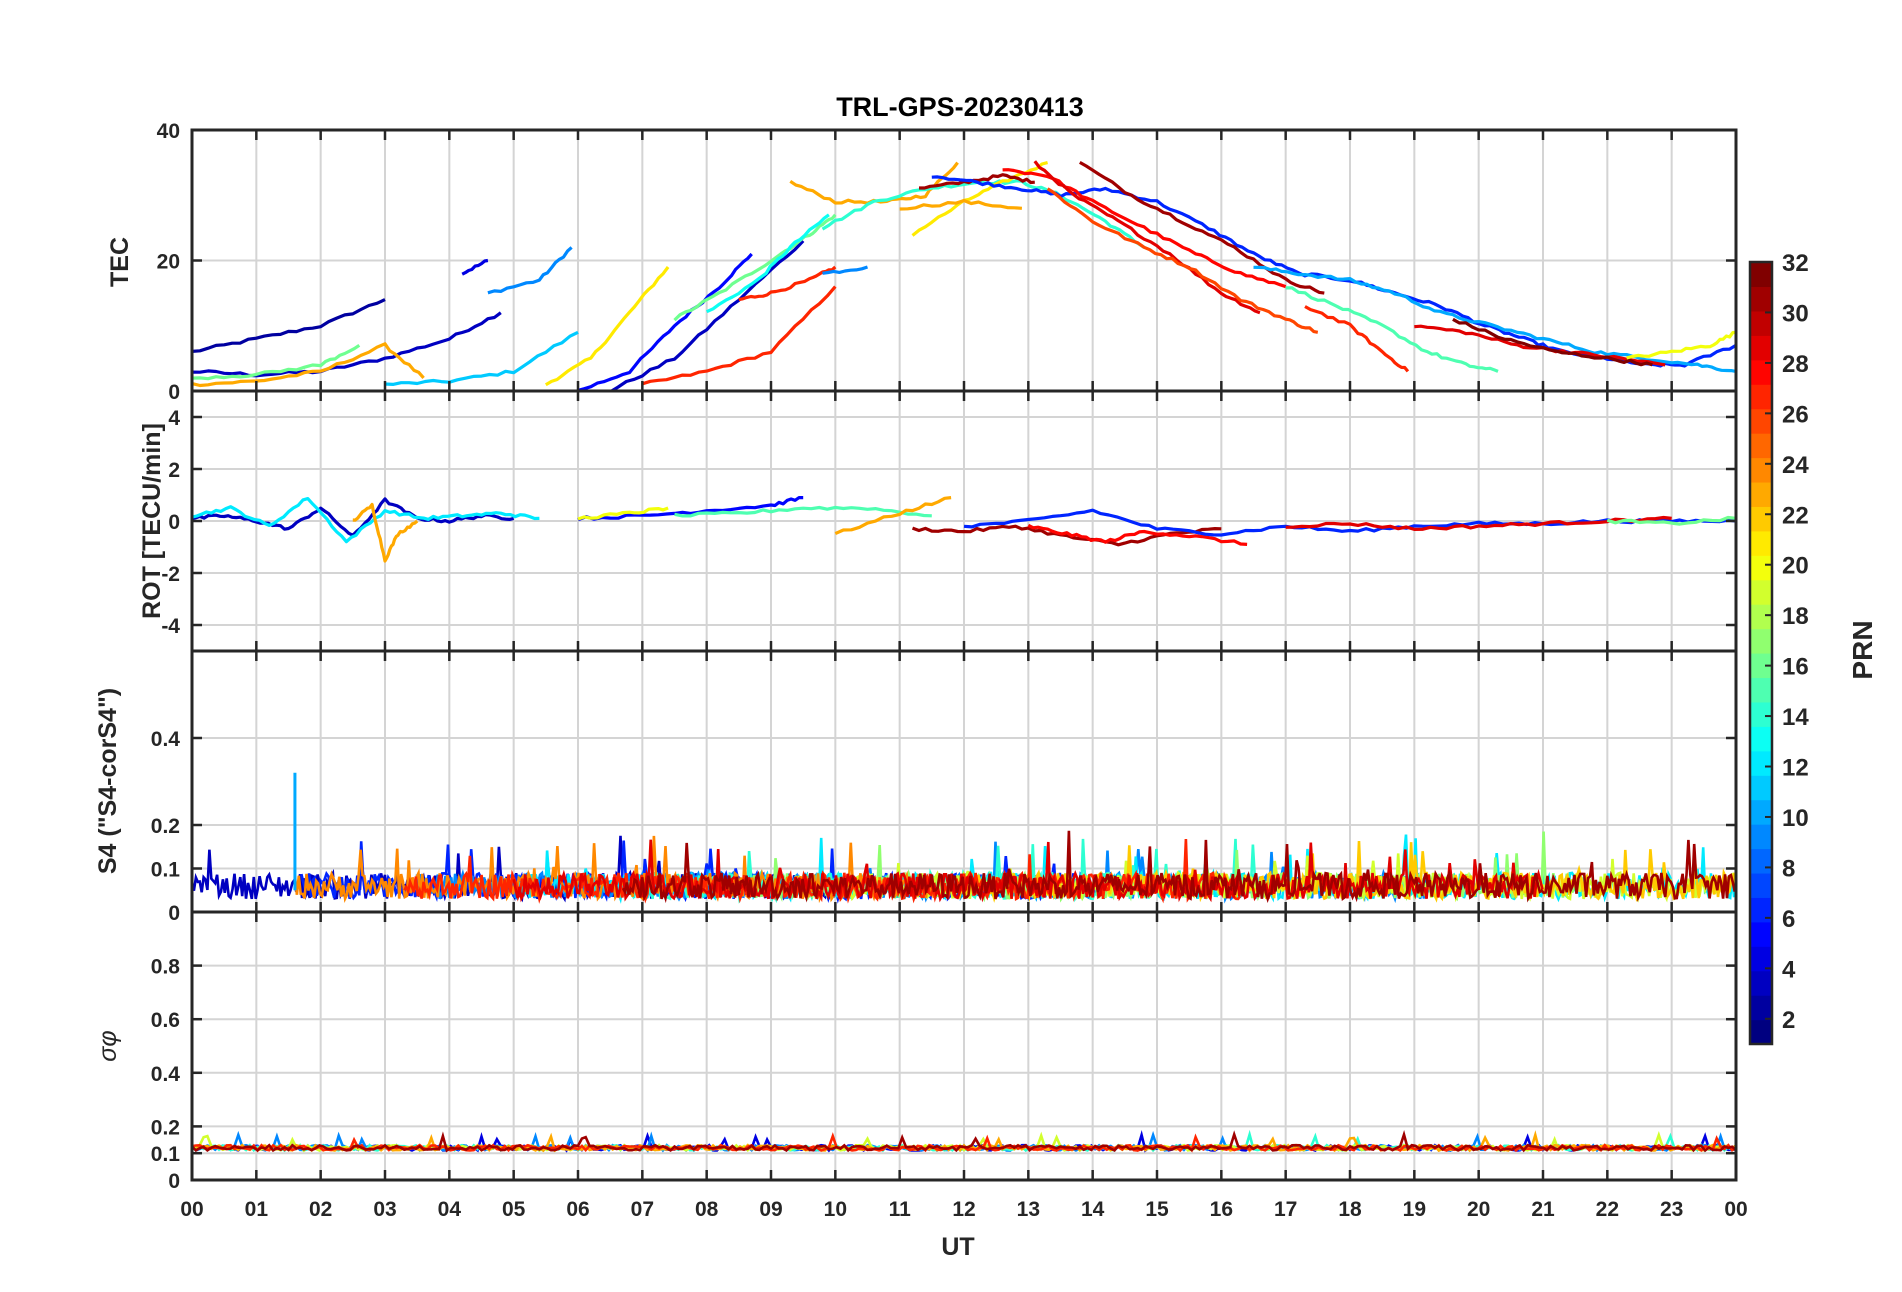  Describe the element at coordinates (1788, 1020) in the screenshot. I see `colorbar-tick-label: 2` at that location.